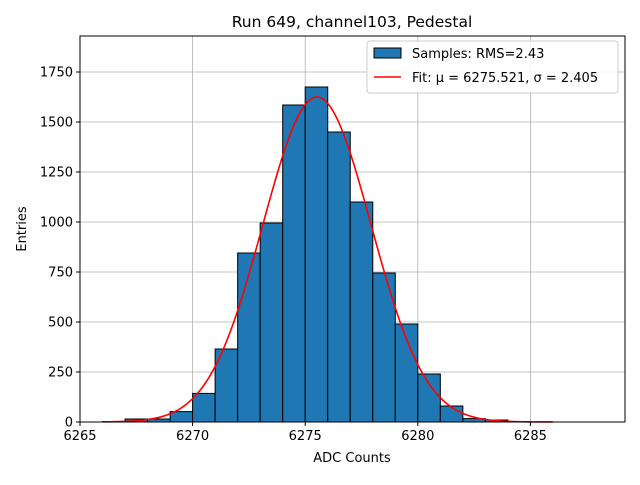 The image size is (640, 485). I want to click on y-tick-label: 250, so click(60, 373).